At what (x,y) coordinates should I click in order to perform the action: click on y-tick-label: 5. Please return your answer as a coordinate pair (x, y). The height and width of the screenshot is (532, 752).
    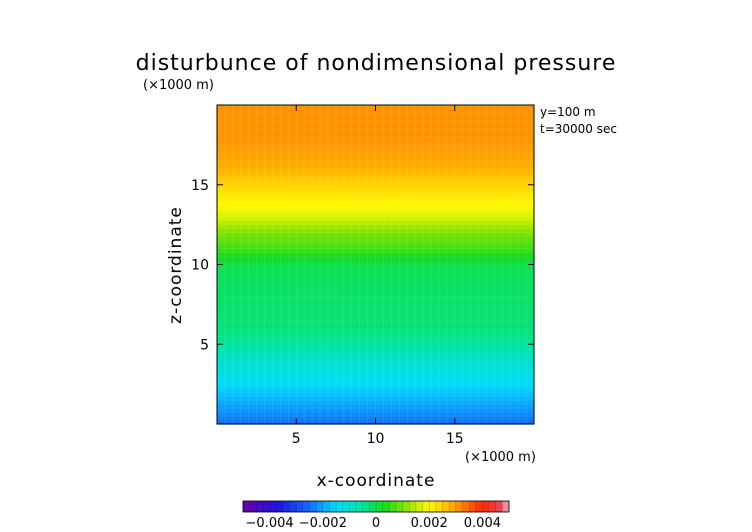
    Looking at the image, I should click on (204, 345).